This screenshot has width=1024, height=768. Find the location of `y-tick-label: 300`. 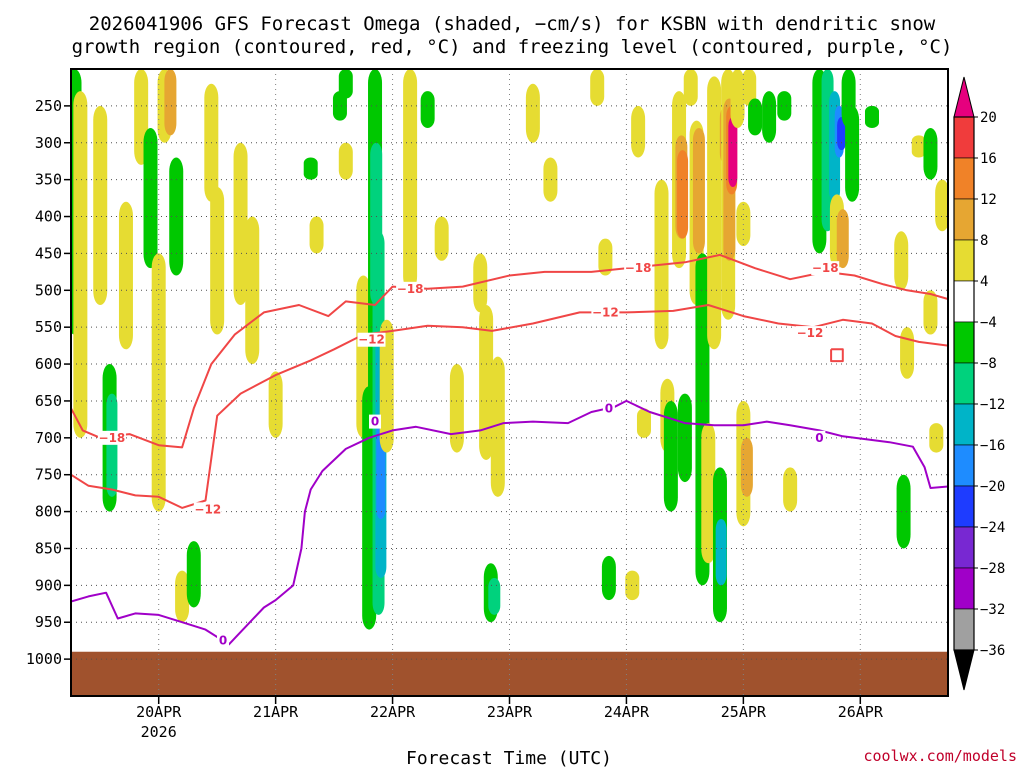

y-tick-label: 300 is located at coordinates (48, 143).